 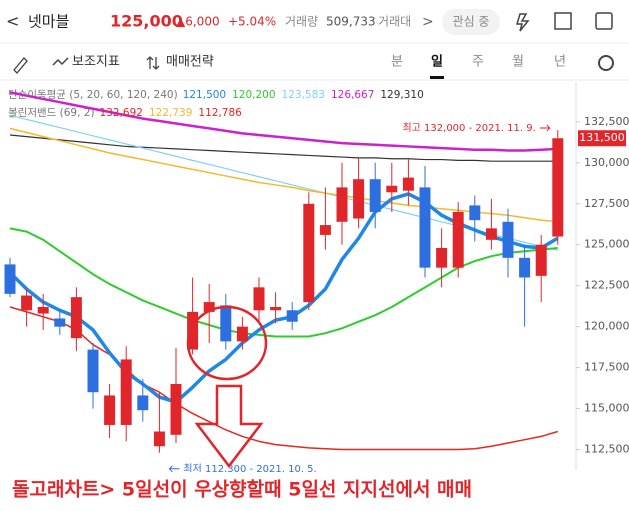 I want to click on y-tick-label: 120,000, so click(x=606, y=326).